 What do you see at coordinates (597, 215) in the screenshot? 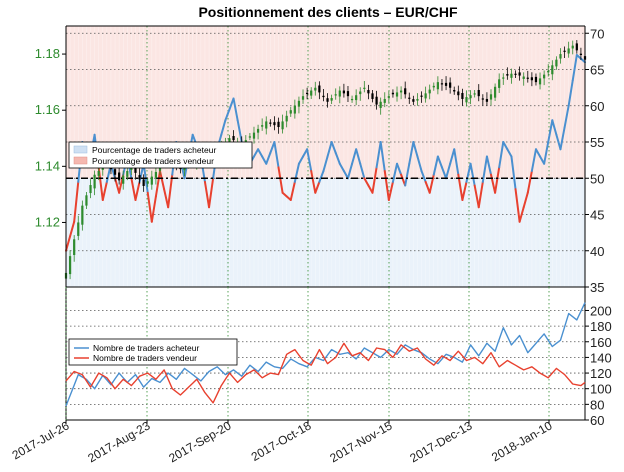
I see `right-tick-label: 45` at bounding box center [597, 215].